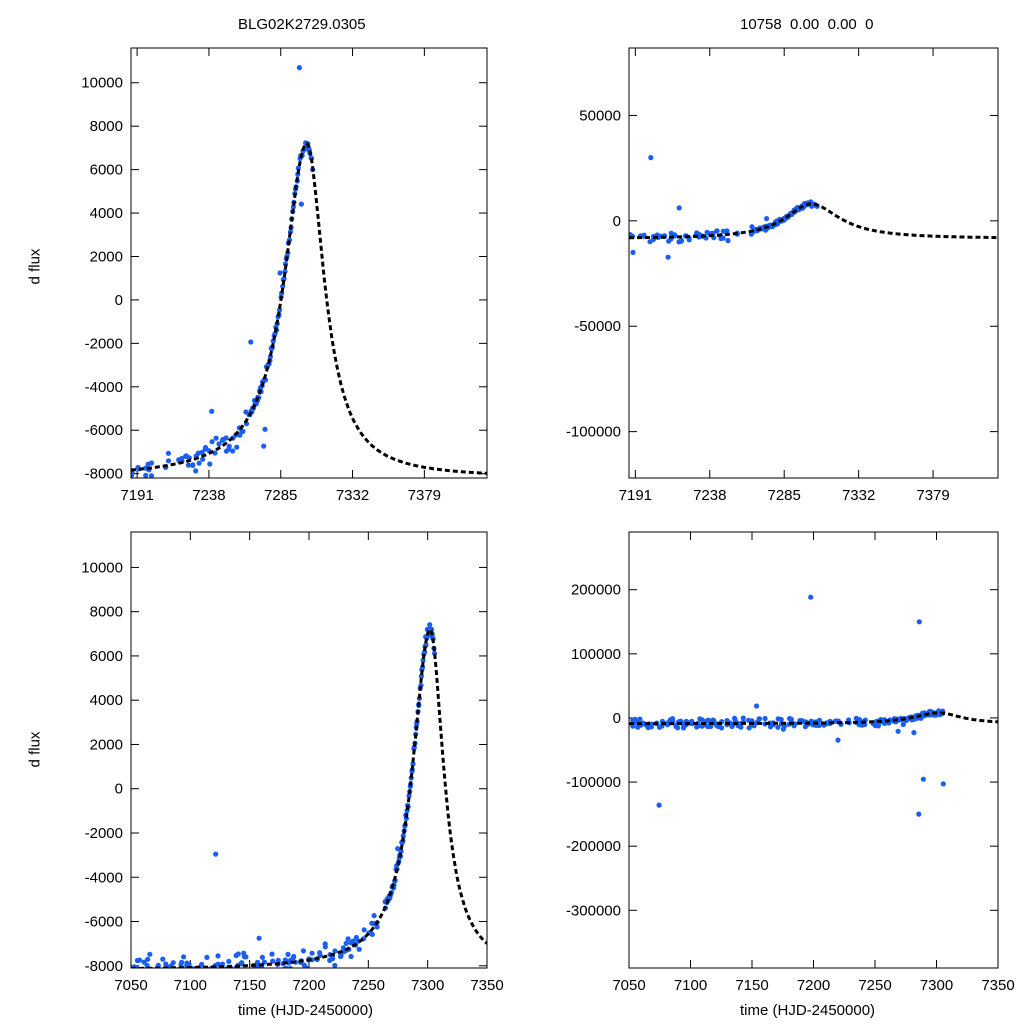 The height and width of the screenshot is (1024, 1024). Describe the element at coordinates (932, 495) in the screenshot. I see `x-tick-label: 7379` at that location.